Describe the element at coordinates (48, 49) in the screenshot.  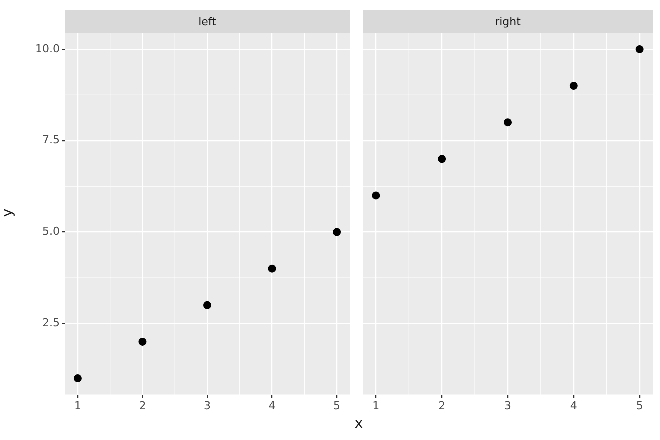
I see `y-tick-label: 10.0` at that location.